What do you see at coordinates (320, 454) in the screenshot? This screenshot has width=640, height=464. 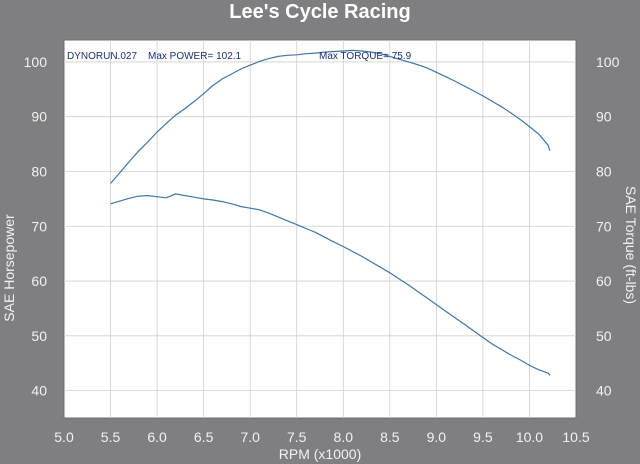 I see `x-axis-label: RPM (x1000)` at bounding box center [320, 454].